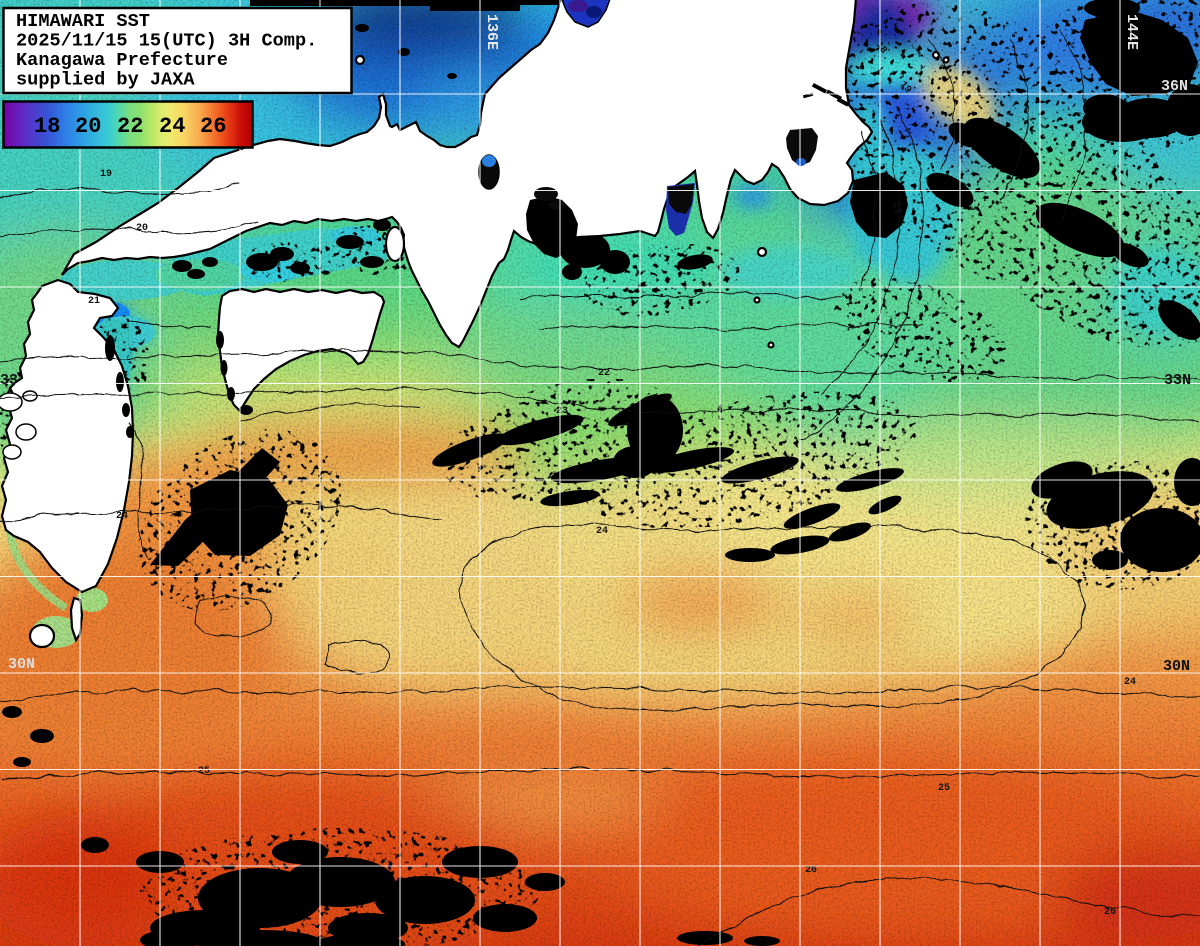 This screenshot has height=946, width=1200. Describe the element at coordinates (1177, 380) in the screenshot. I see `svg-text: 33N` at that location.